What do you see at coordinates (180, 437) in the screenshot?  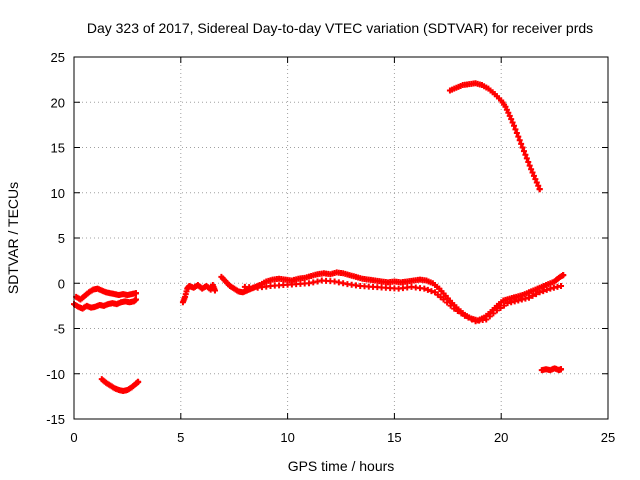 I see `x-tick-label: 5` at bounding box center [180, 437].